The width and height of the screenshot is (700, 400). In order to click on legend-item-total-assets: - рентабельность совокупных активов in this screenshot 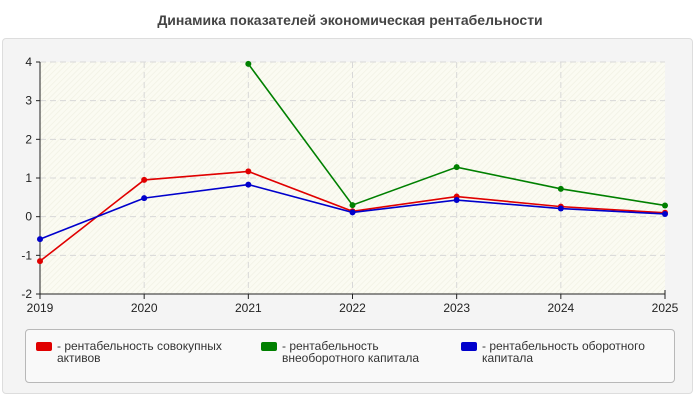, I will do `click(143, 352)`.